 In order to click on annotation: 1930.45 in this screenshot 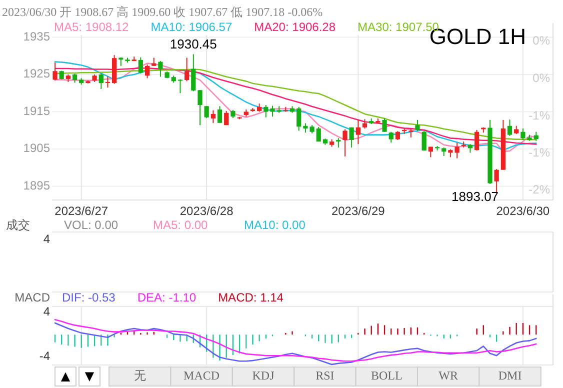, I will do `click(193, 44)`.